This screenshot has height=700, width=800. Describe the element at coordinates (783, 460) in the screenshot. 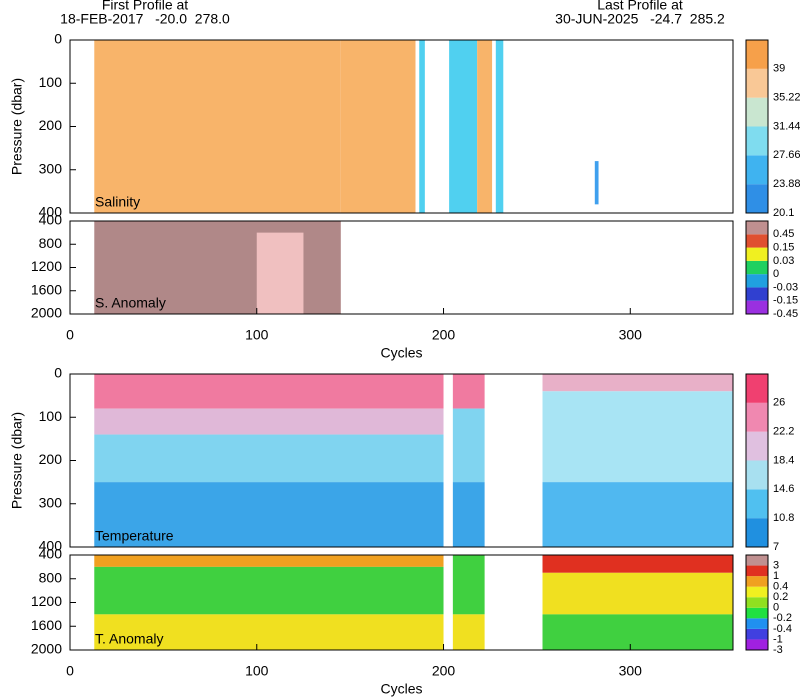

I see `colorbar-label: 18.4` at that location.